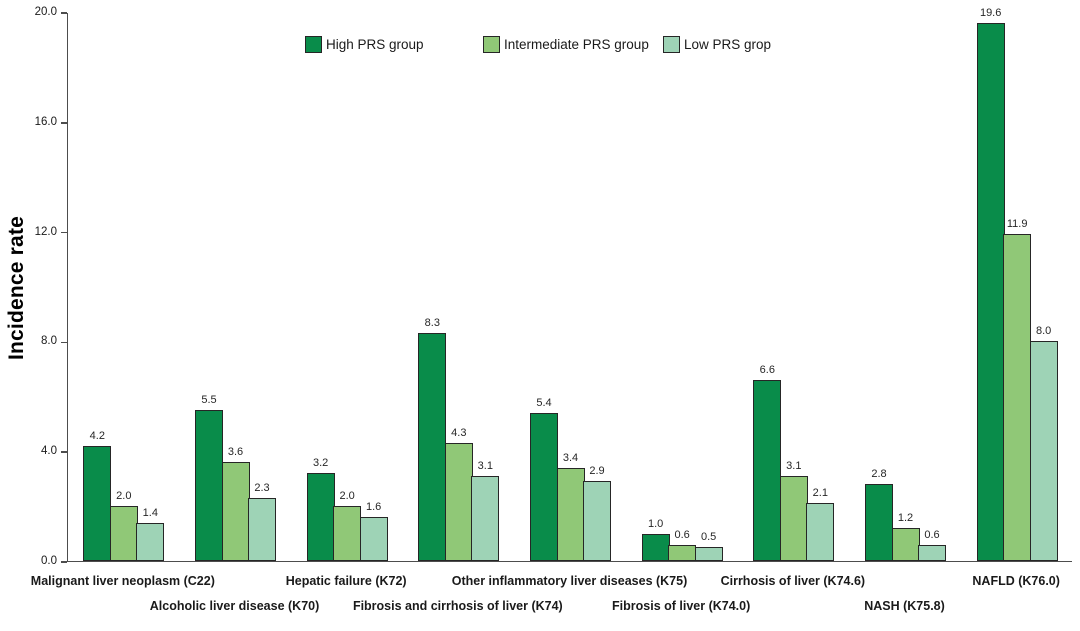 The image size is (1080, 631). What do you see at coordinates (49, 451) in the screenshot?
I see `y-tick-label: 4.0` at bounding box center [49, 451].